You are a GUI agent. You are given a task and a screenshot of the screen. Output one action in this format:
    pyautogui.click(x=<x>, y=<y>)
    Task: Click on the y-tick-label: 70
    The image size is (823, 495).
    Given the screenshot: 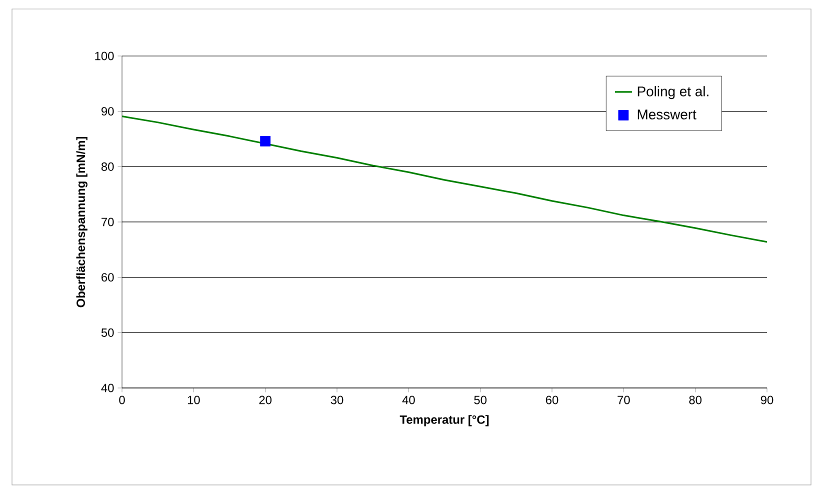 What is the action you would take?
    pyautogui.click(x=108, y=222)
    